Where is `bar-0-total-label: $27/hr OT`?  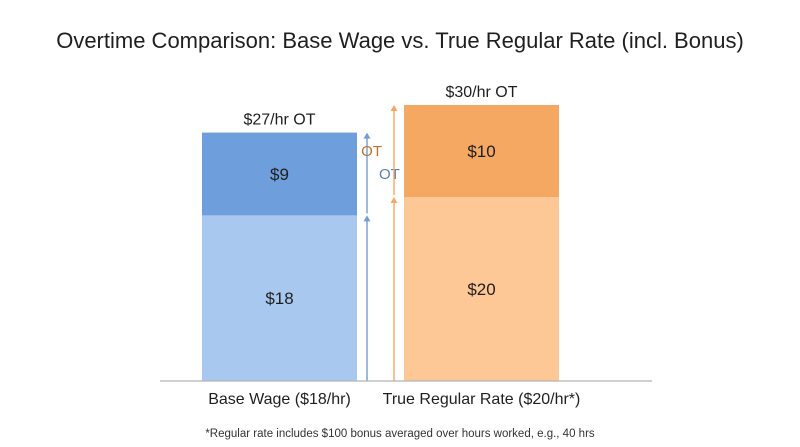 bar-0-total-label: $27/hr OT is located at coordinates (279, 120).